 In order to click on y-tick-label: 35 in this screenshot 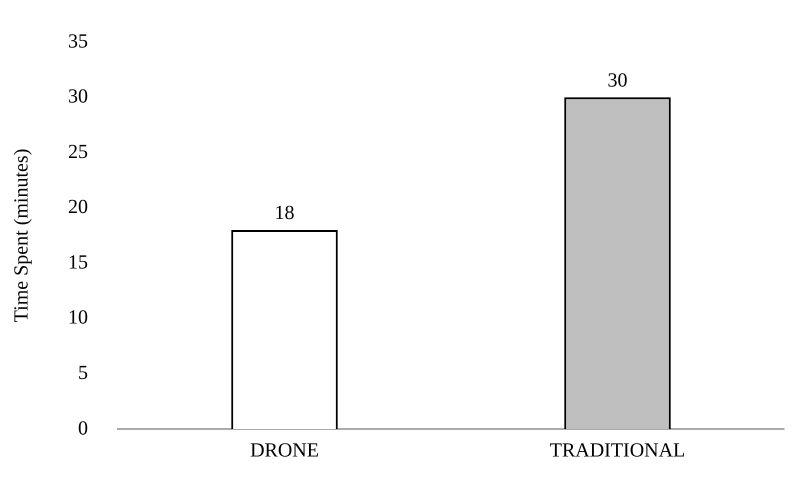, I will do `click(78, 41)`.